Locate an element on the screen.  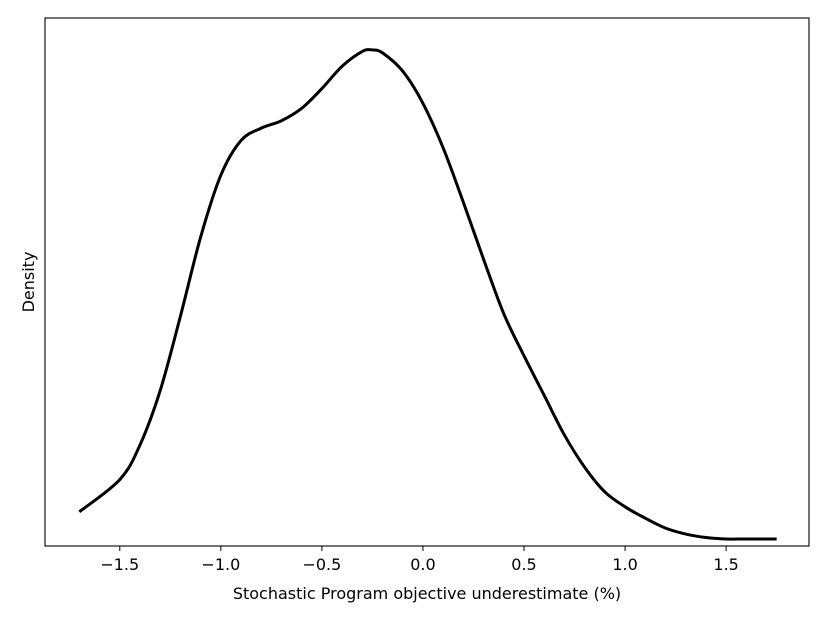
x-tick-label: 0.0 is located at coordinates (422, 564).